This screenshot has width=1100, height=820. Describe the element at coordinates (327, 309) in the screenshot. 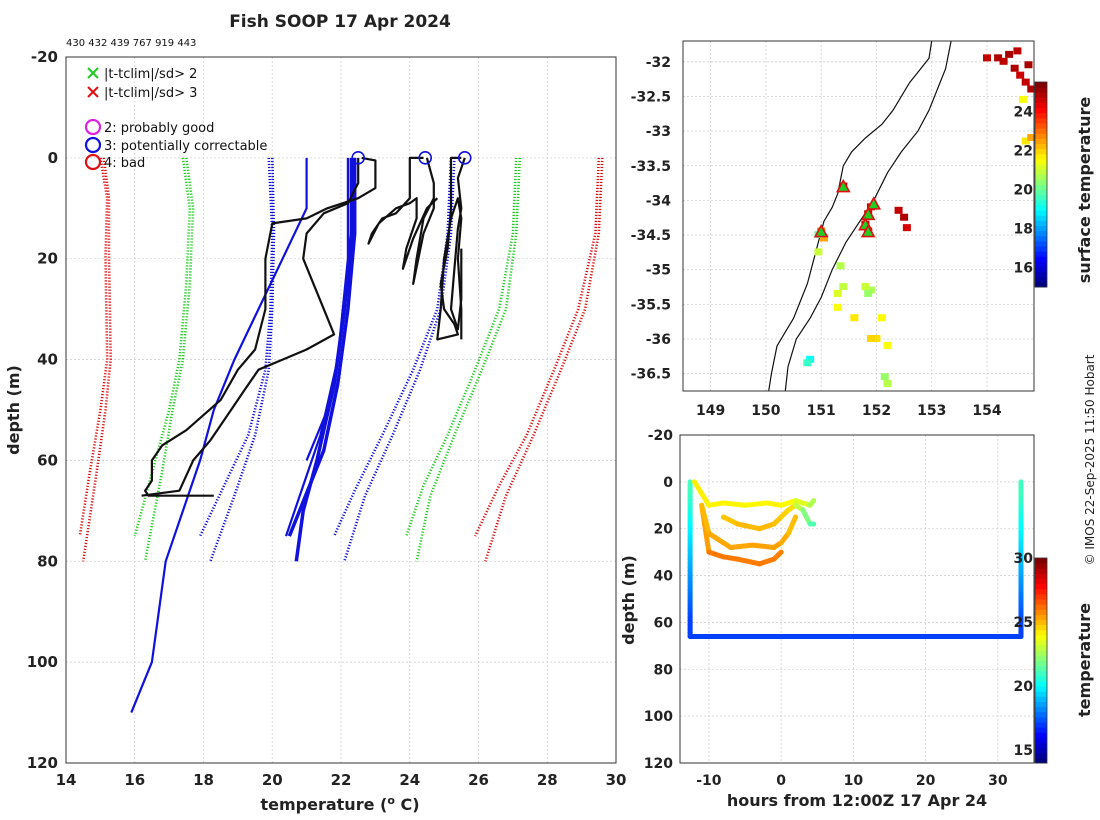

I see `profile-line-blue-short` at that location.